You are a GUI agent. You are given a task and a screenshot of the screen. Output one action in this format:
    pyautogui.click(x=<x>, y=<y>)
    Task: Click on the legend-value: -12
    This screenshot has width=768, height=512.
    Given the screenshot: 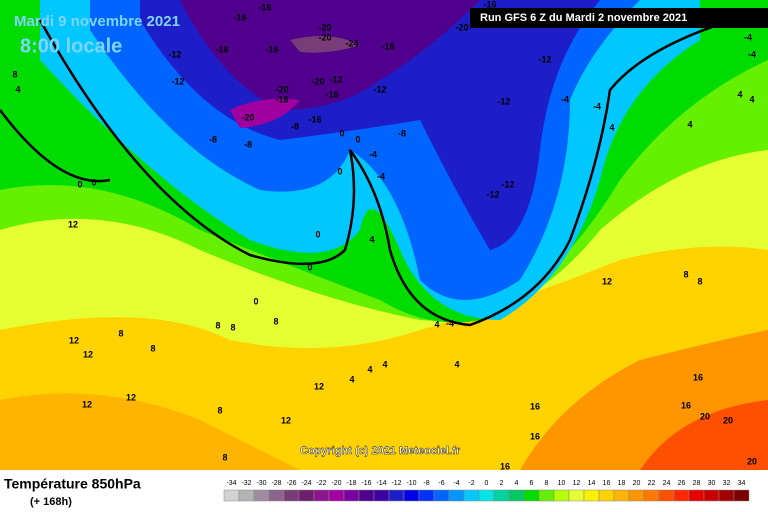 What is the action you would take?
    pyautogui.click(x=396, y=483)
    